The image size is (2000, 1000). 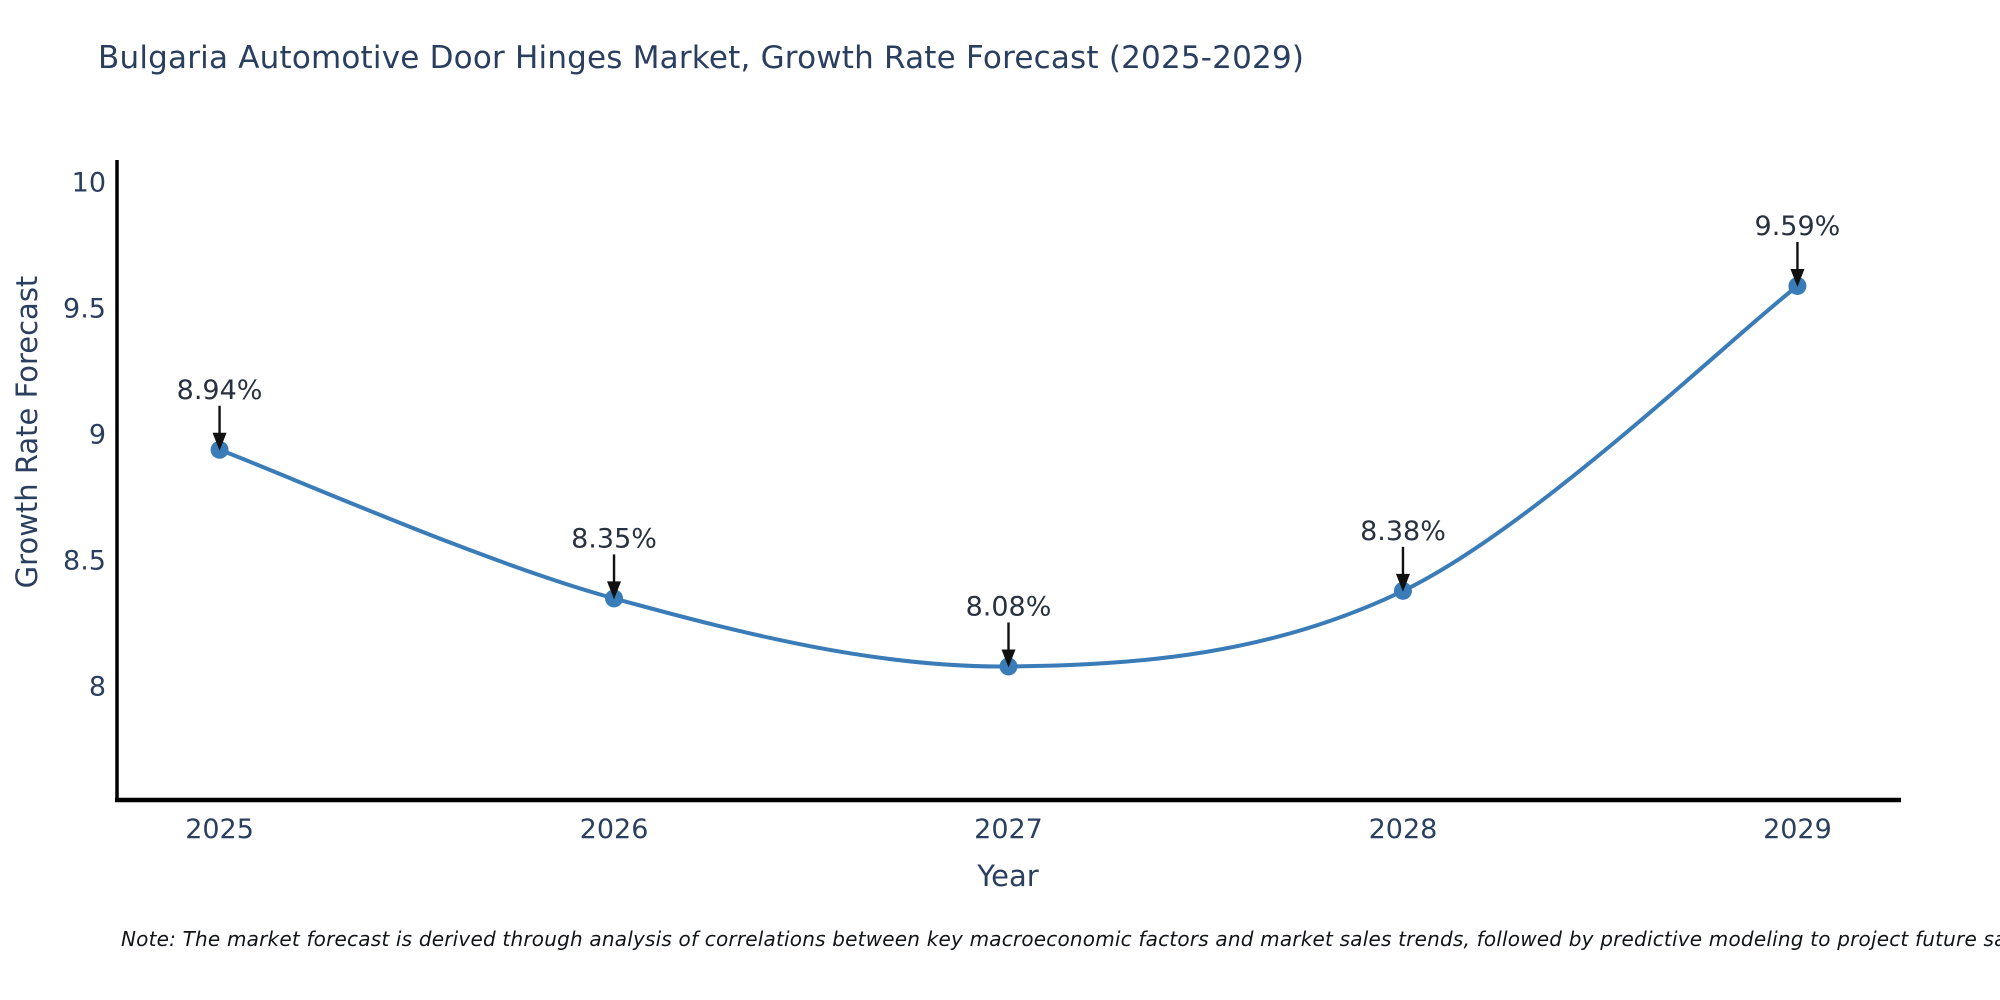 I want to click on x-tick-label: 2028, so click(x=1403, y=829).